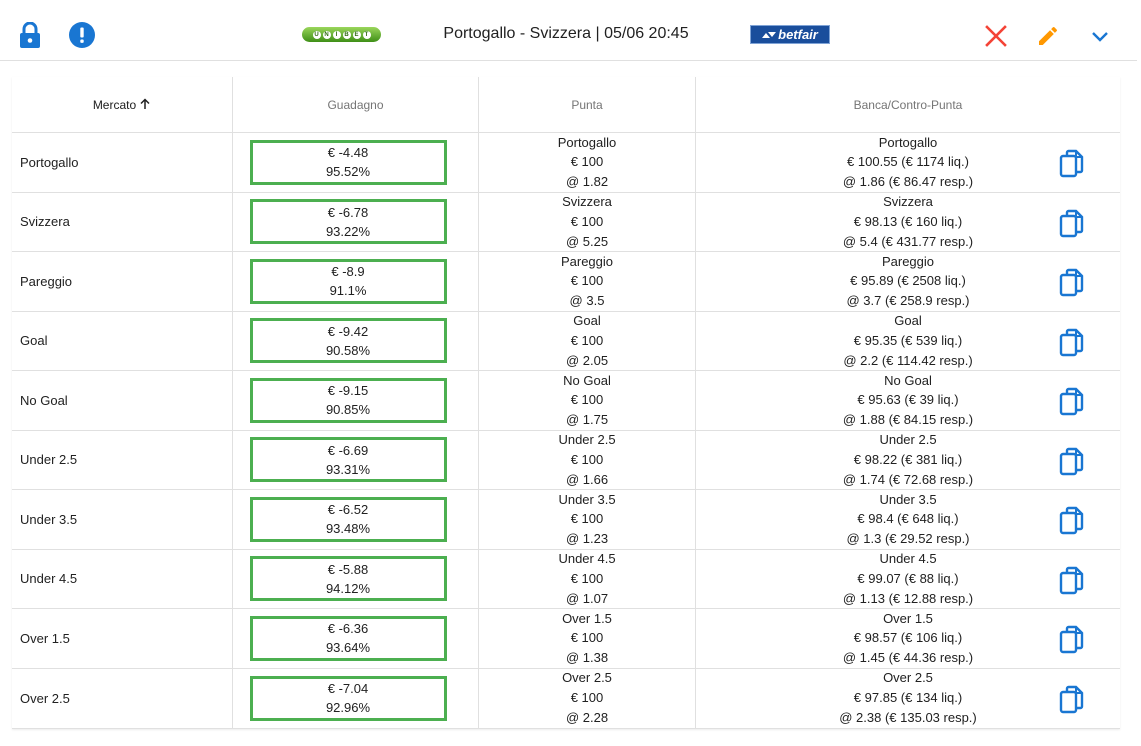  Describe the element at coordinates (348, 629) in the screenshot. I see `gain-amount: € -6.36` at that location.